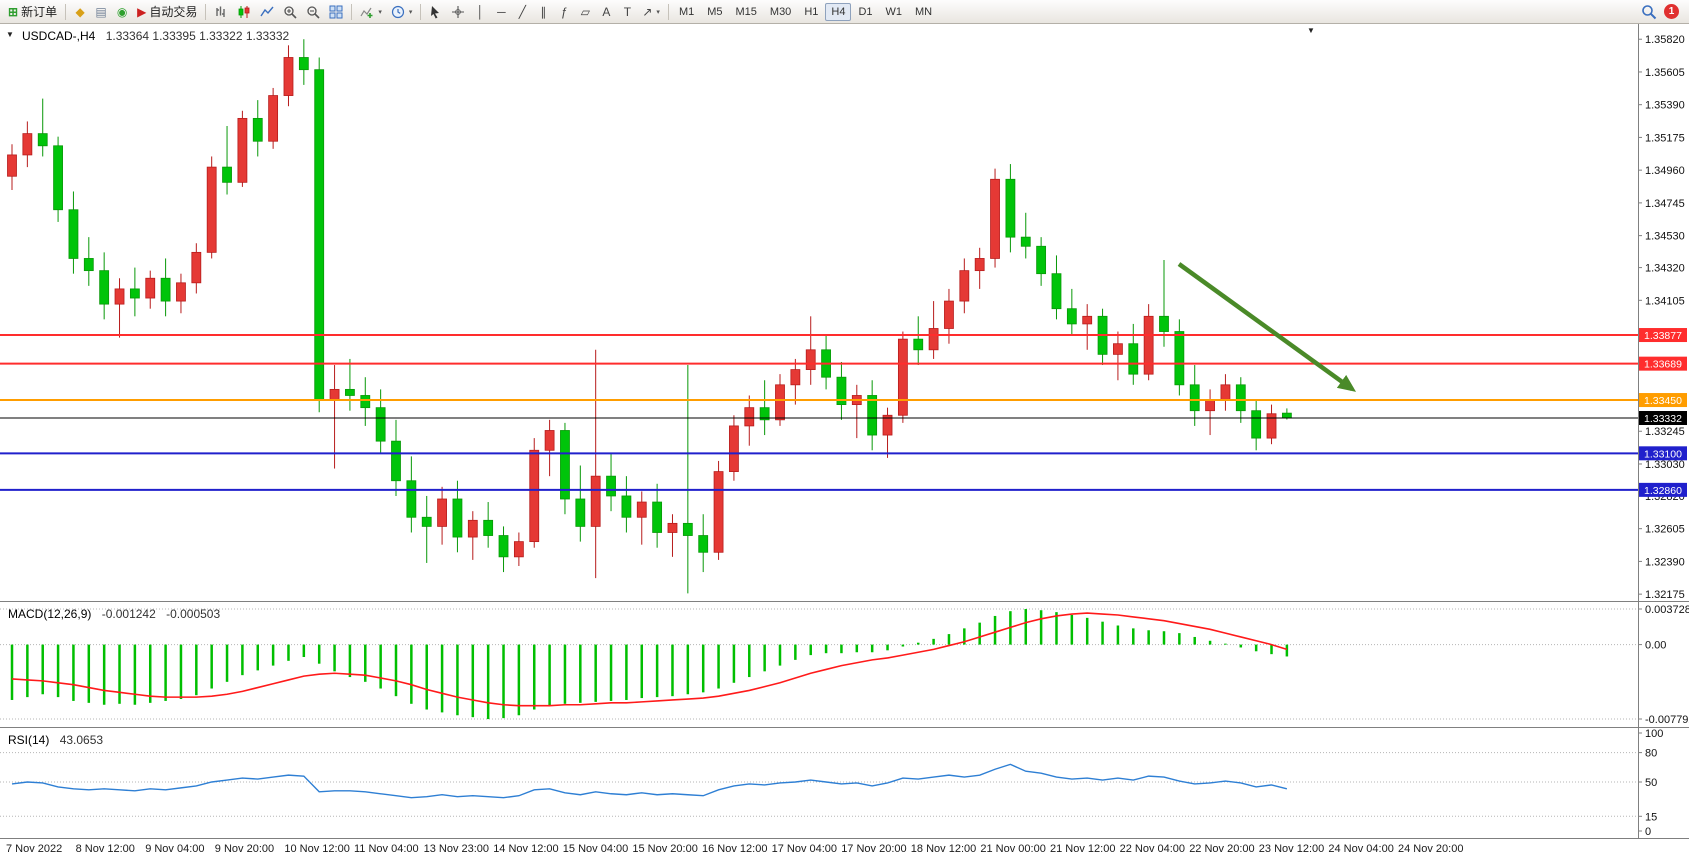 The width and height of the screenshot is (1689, 860). I want to click on notification-badge: 1, so click(1671, 11).